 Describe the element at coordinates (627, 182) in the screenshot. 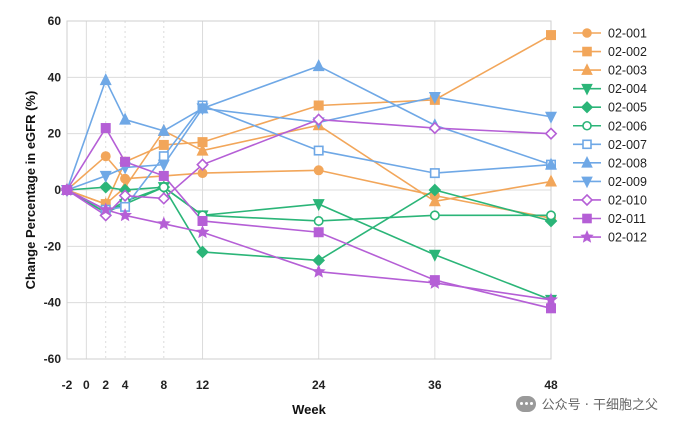

I see `legend-label-02-009: 02-009` at that location.